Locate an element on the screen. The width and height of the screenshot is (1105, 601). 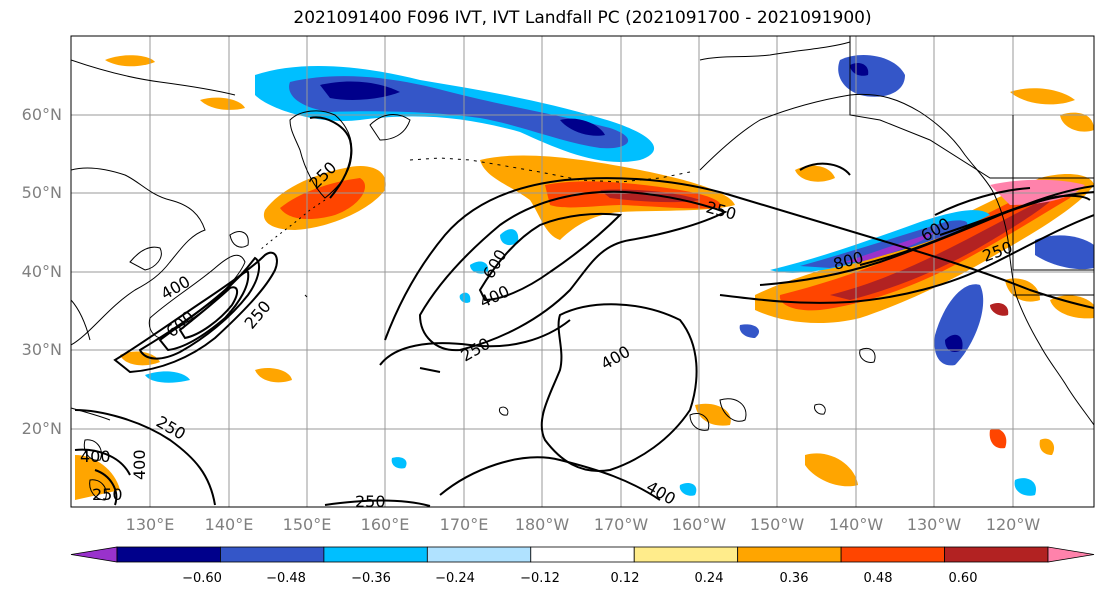
lon-label: 120°W is located at coordinates (1013, 524).